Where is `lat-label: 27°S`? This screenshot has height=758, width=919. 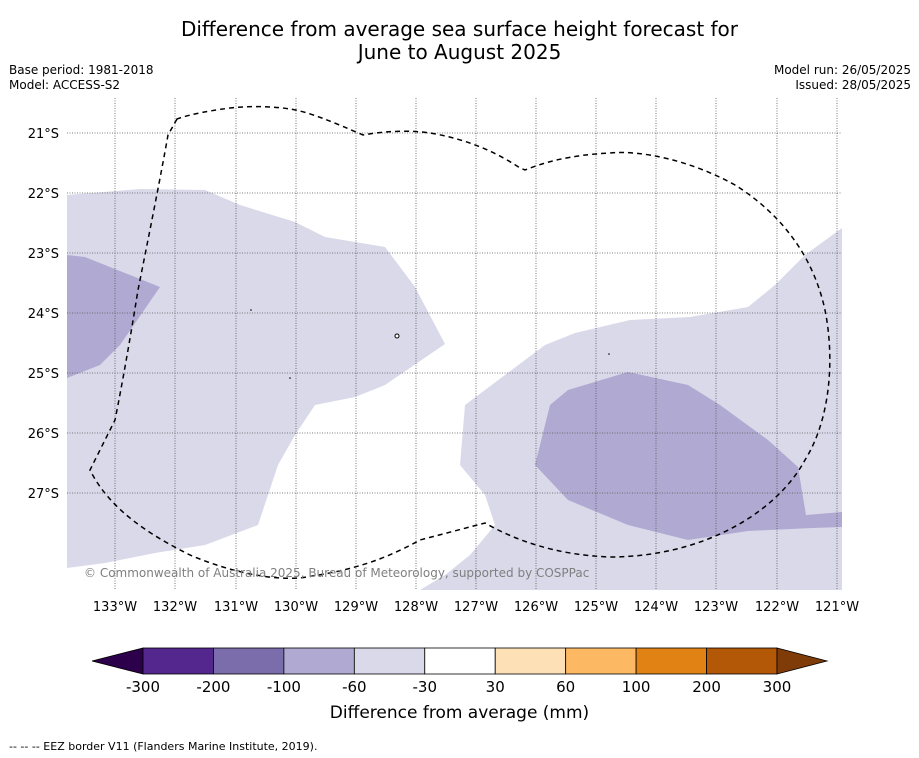 lat-label: 27°S is located at coordinates (43, 494).